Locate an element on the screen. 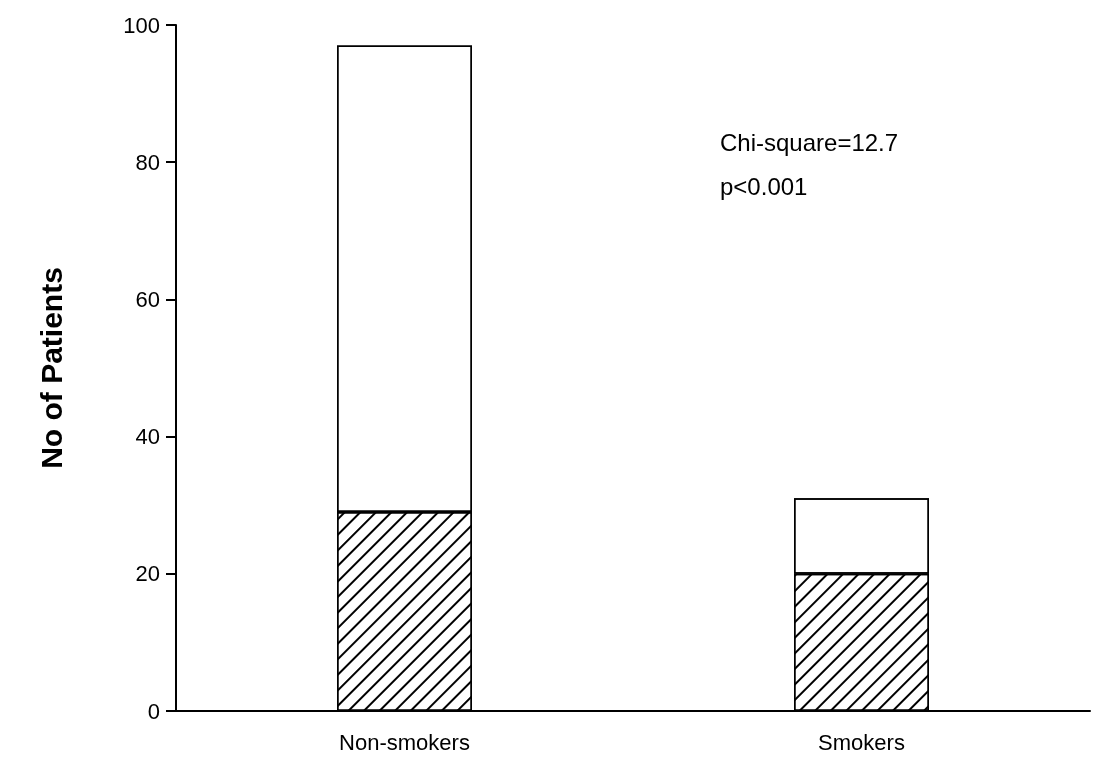  y-axis-title: No of Patients is located at coordinates (51, 368).